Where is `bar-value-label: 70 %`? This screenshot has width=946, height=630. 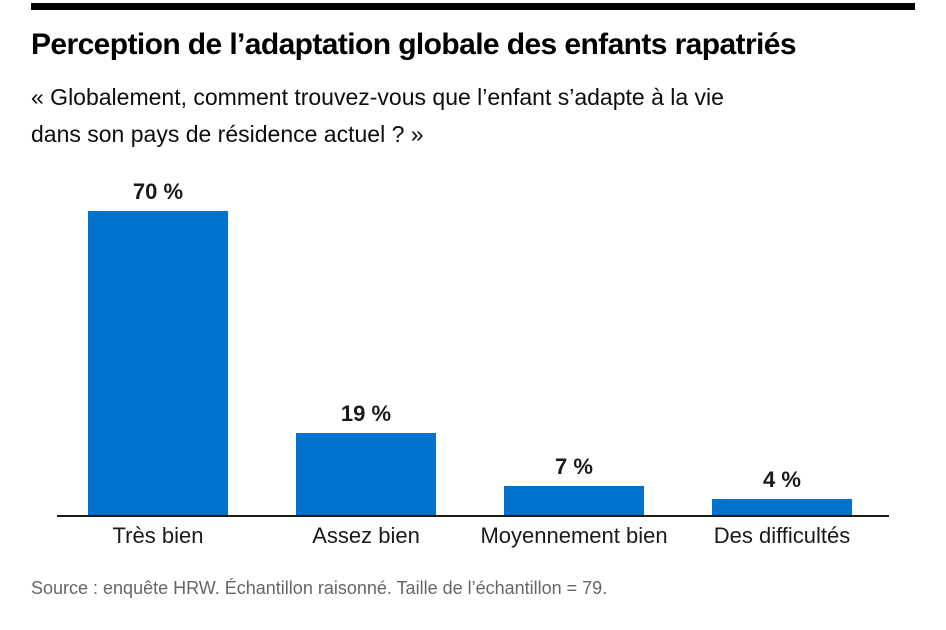
bar-value-label: 70 % is located at coordinates (158, 191).